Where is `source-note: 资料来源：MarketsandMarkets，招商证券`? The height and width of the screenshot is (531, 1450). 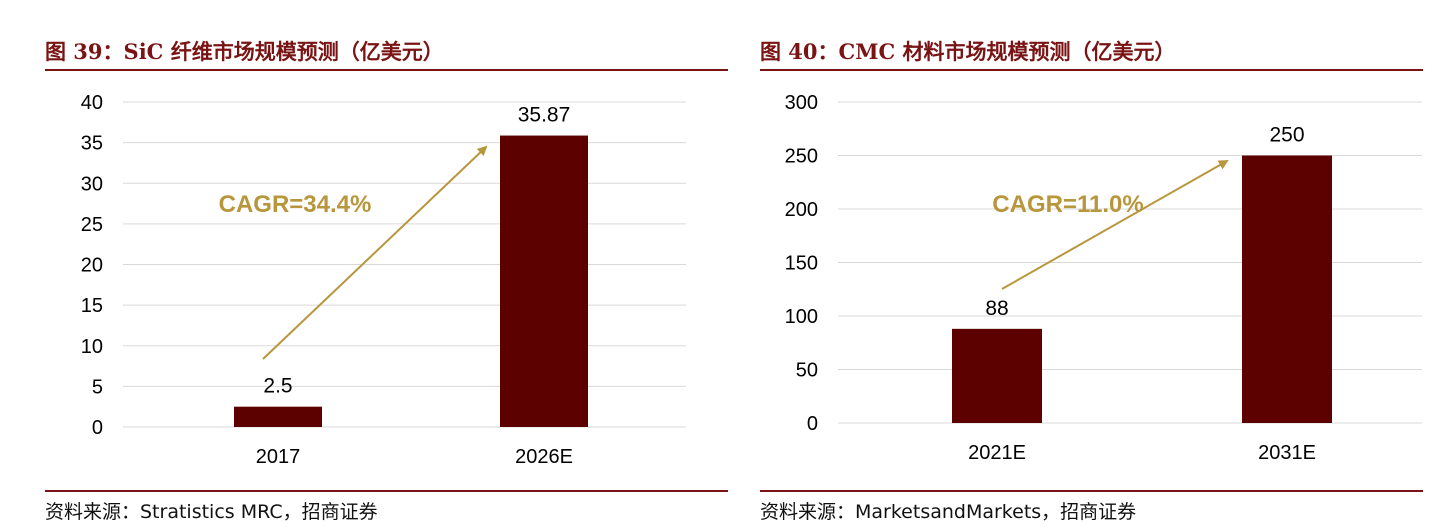
source-note: 资料来源：MarketsandMarkets，招商证券 is located at coordinates (948, 512).